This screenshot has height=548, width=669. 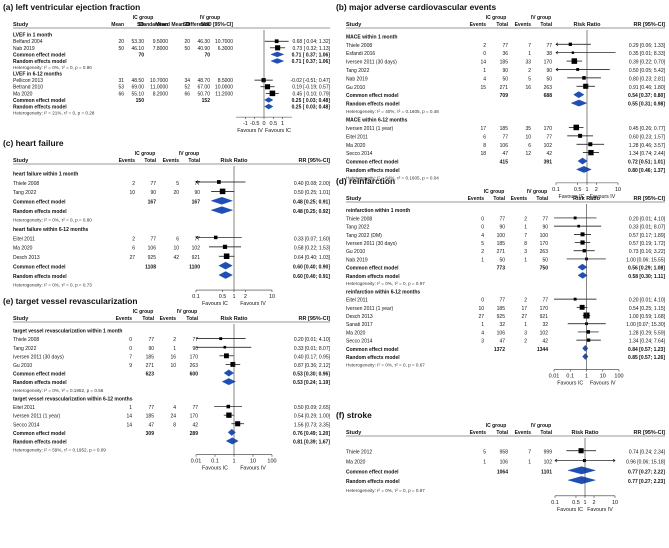 What do you see at coordinates (524, 309) in the screenshot?
I see `study-value: 17` at bounding box center [524, 309].